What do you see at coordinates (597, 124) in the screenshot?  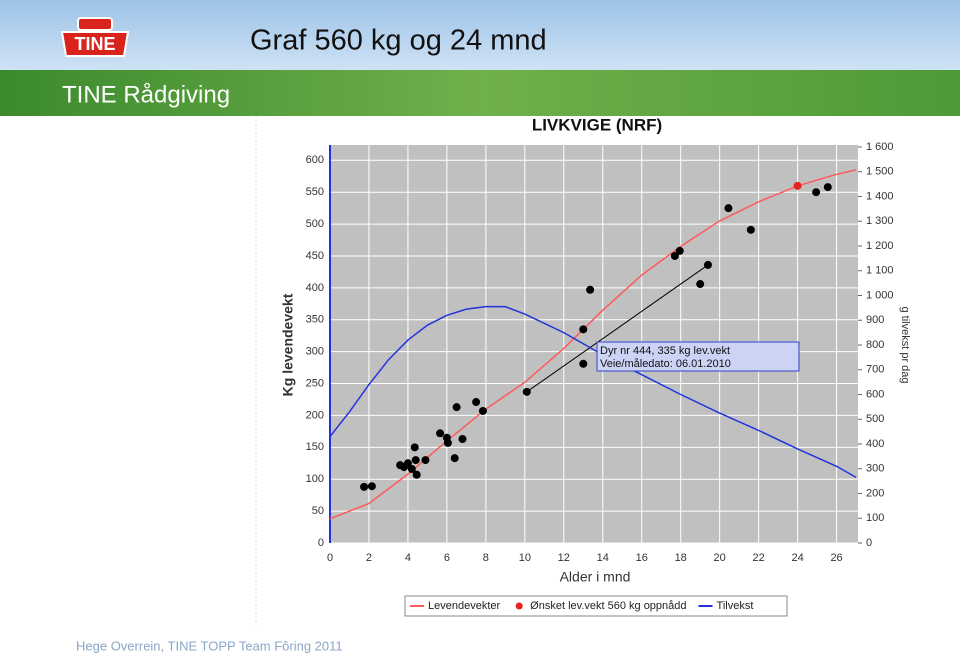 I see `chart-title: LIVKVIGE (NRF)` at bounding box center [597, 124].